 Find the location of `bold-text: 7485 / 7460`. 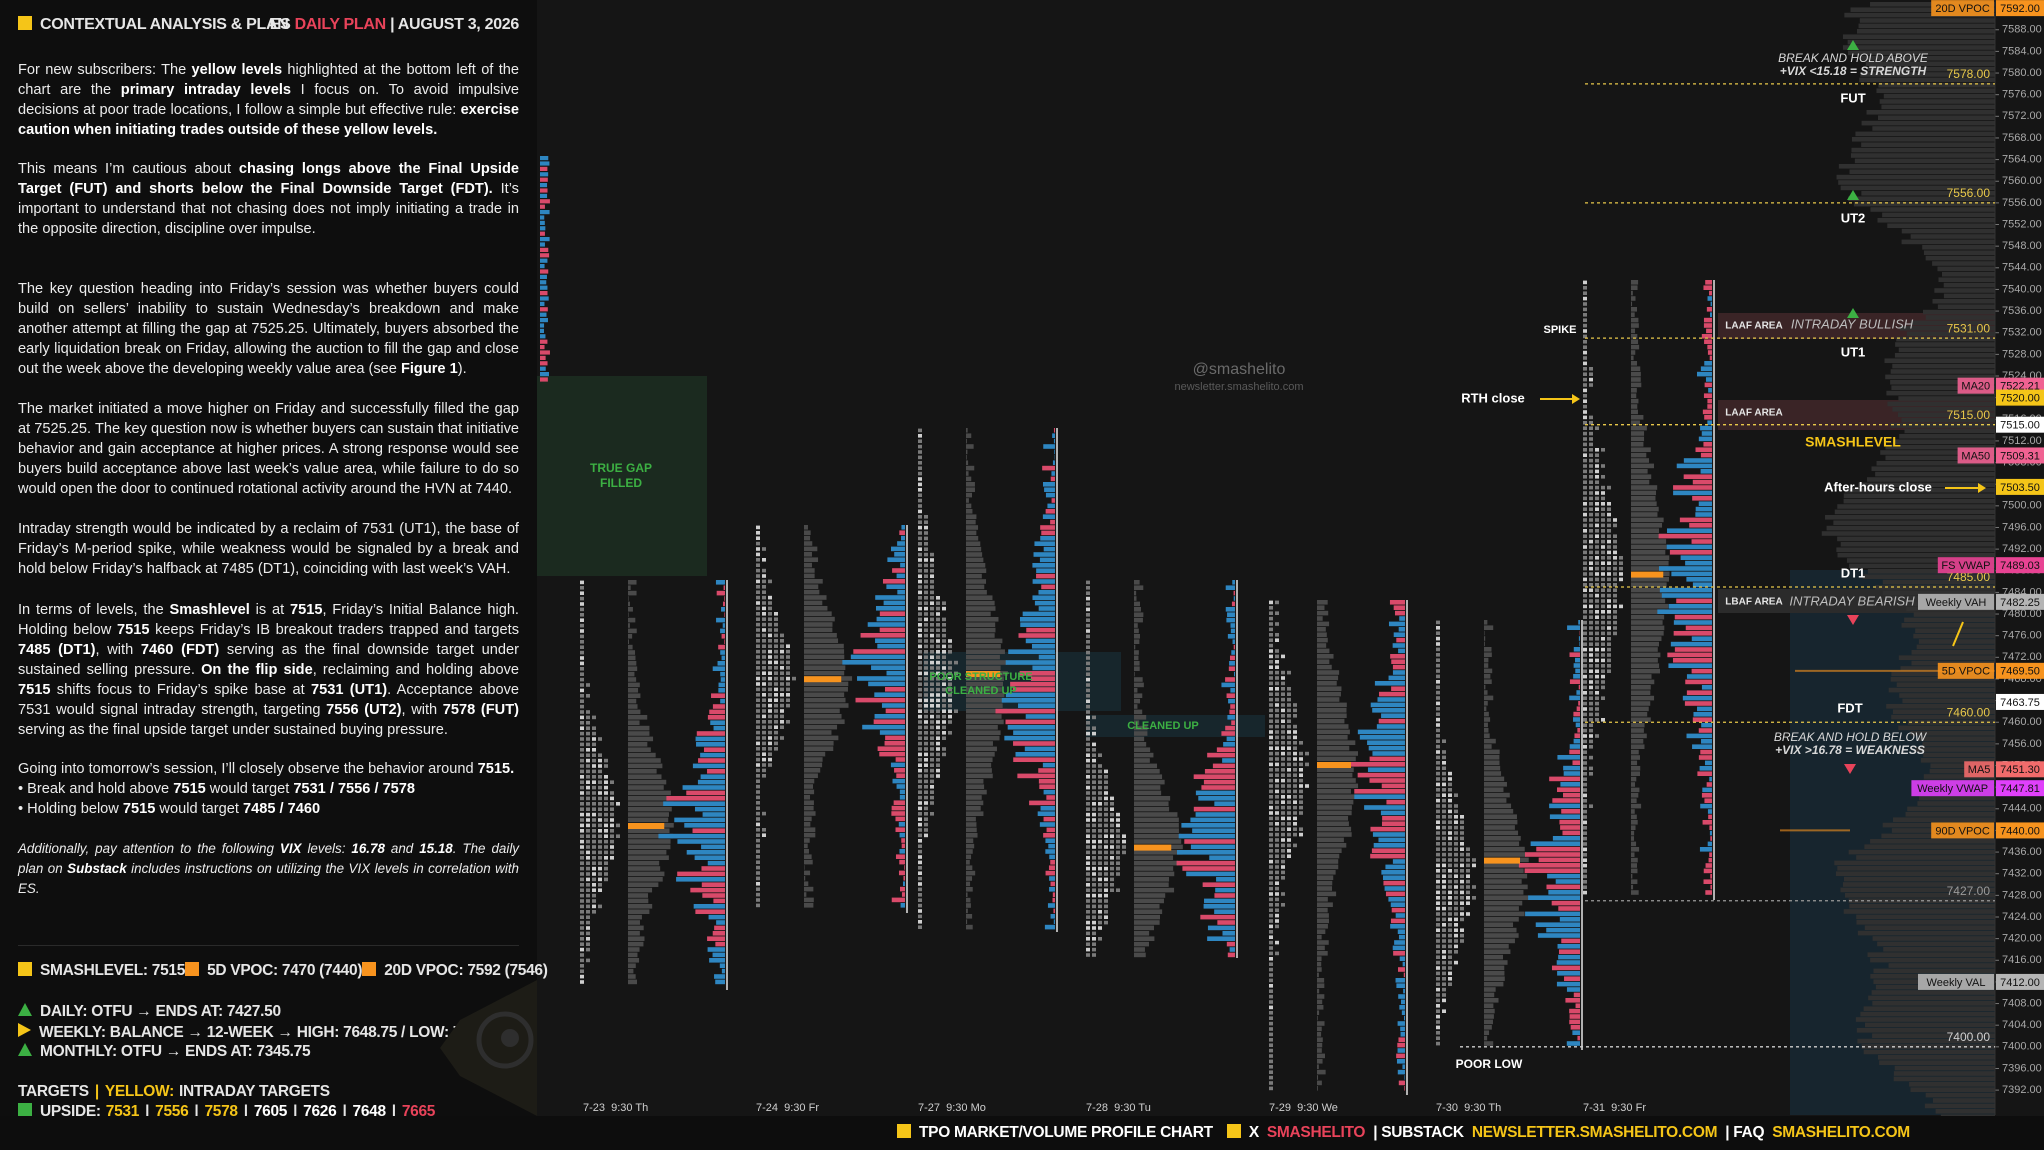

bold-text: 7485 / 7460 is located at coordinates (282, 809).